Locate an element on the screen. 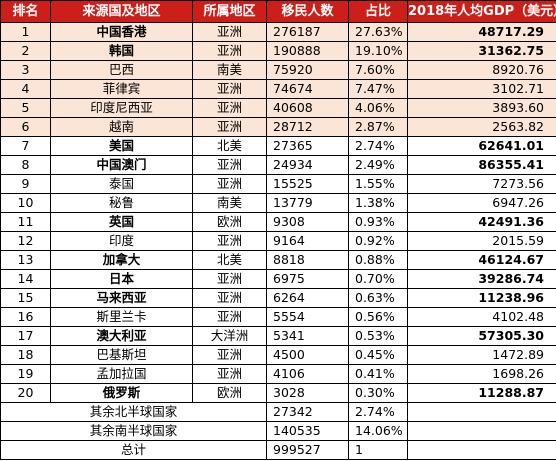 This screenshot has height=461, width=556. cell-share: 7.47% is located at coordinates (378, 89).